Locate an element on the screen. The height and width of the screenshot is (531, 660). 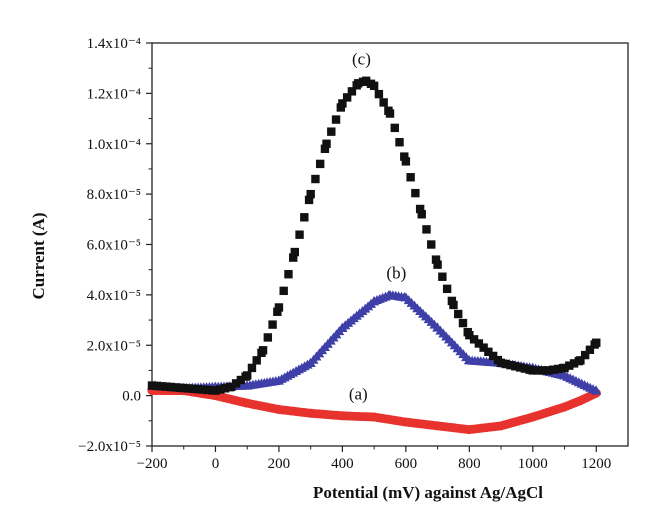
y-tick-label: −2.0x10⁻⁵ is located at coordinates (109, 447).